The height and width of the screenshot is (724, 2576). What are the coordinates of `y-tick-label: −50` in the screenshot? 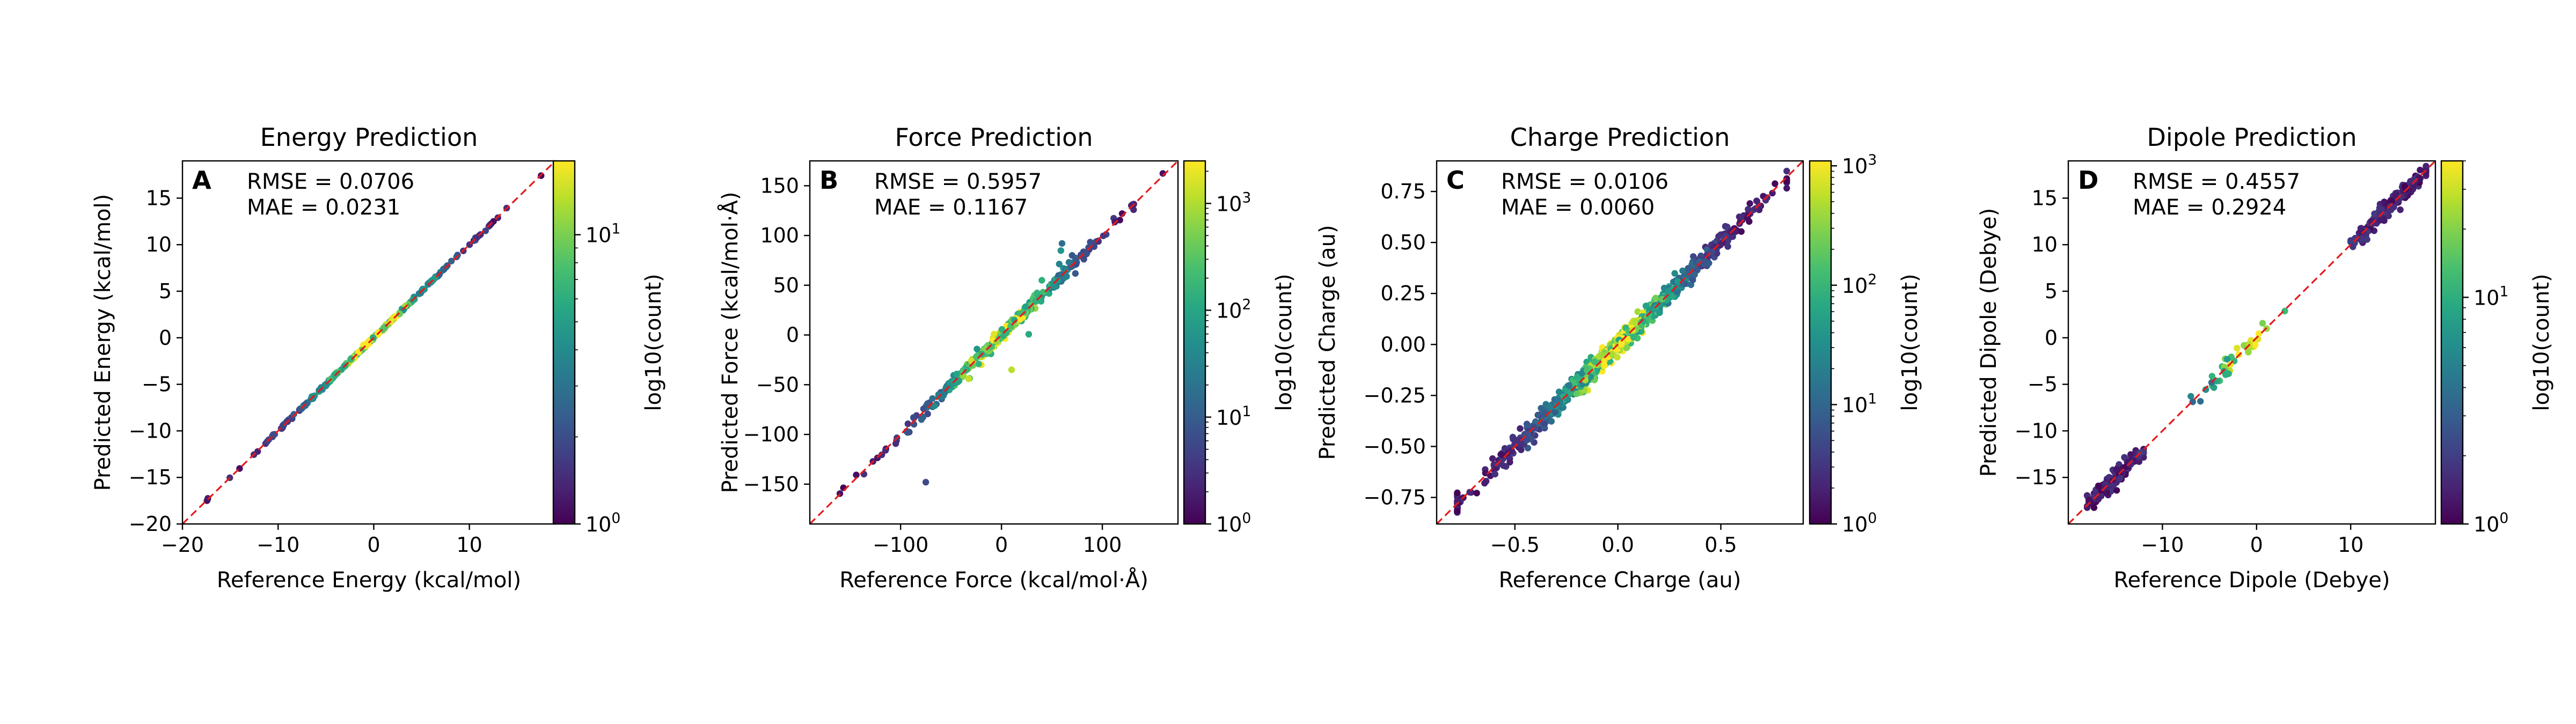 It's located at (777, 384).